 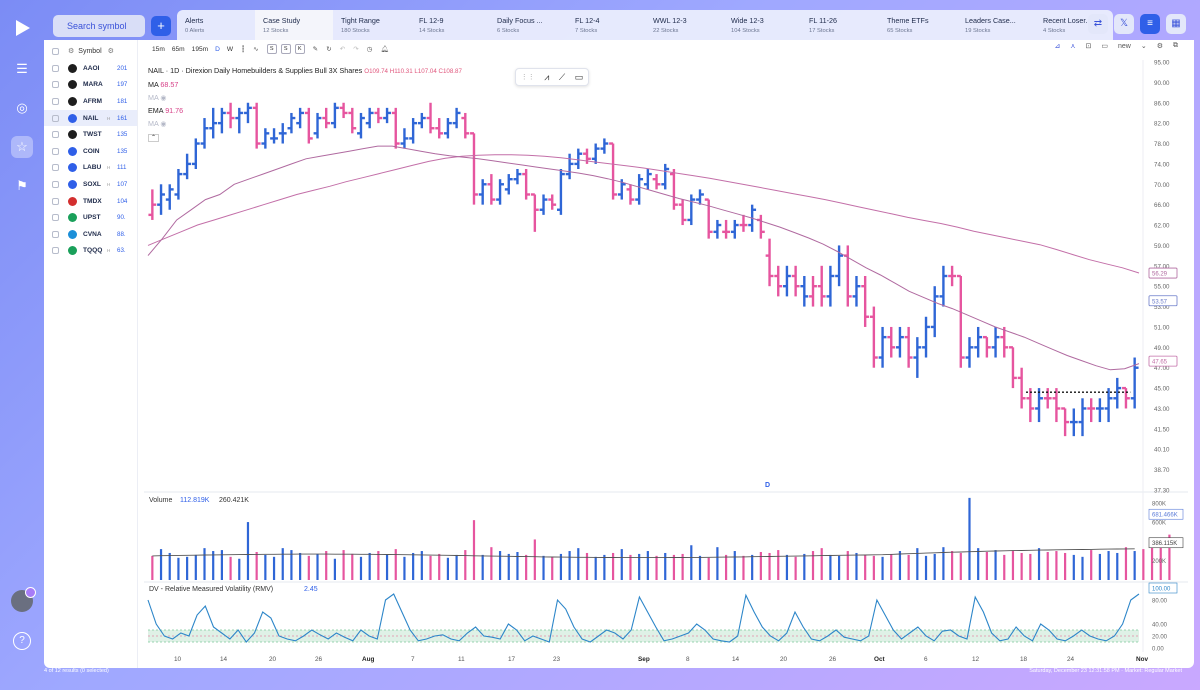 I want to click on tab-tight-range: Tight Range 180 Stocks, so click(x=372, y=26).